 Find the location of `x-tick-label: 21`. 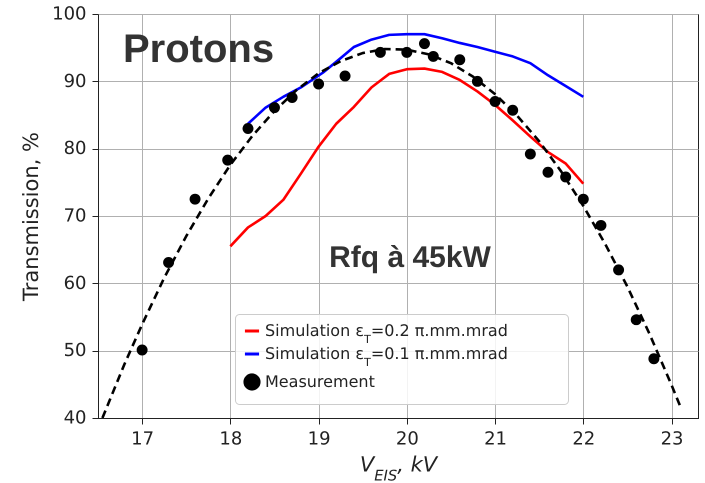

x-tick-label: 21 is located at coordinates (496, 439).